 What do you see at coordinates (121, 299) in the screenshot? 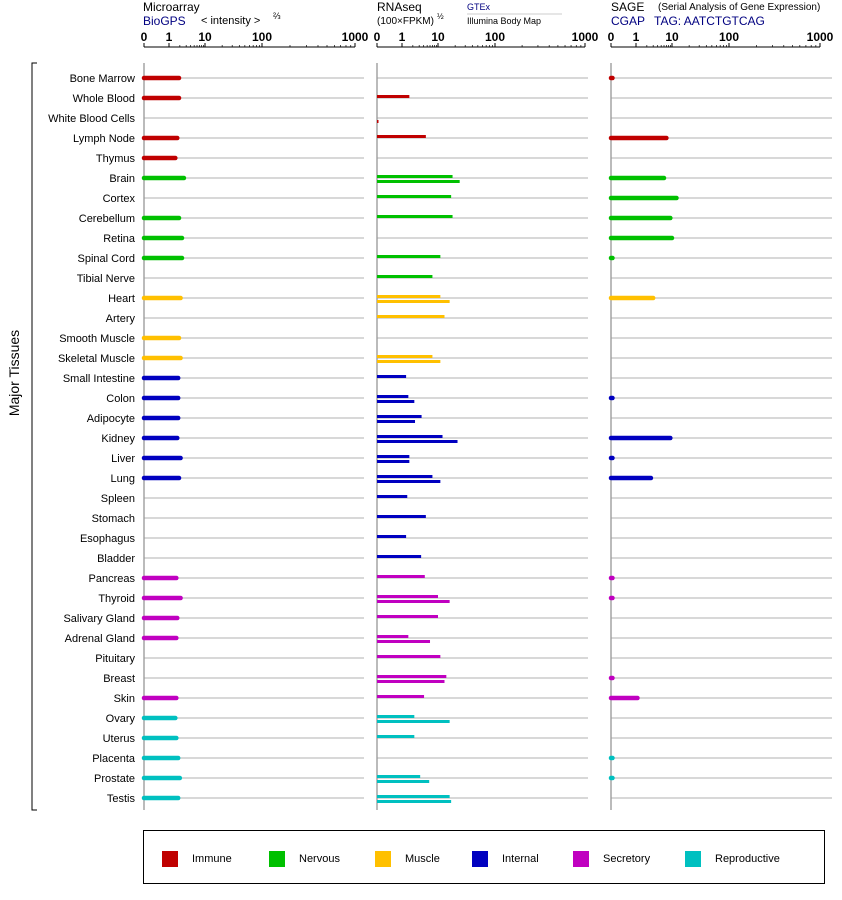
I see `tissue-label: Heart` at bounding box center [121, 299].